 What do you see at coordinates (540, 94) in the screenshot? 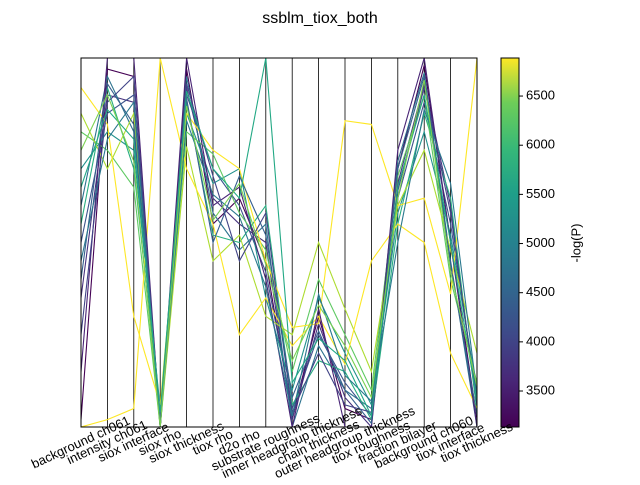
I see `colorbar-tick-label: 6500` at bounding box center [540, 94].